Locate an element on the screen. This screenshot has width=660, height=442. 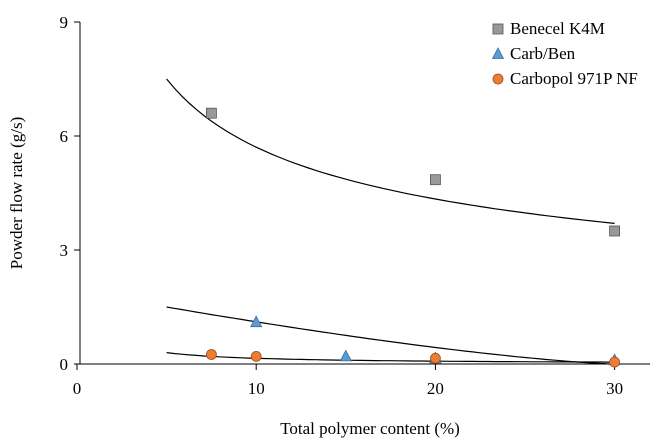
y-tick-label: 3 is located at coordinates (64, 250).